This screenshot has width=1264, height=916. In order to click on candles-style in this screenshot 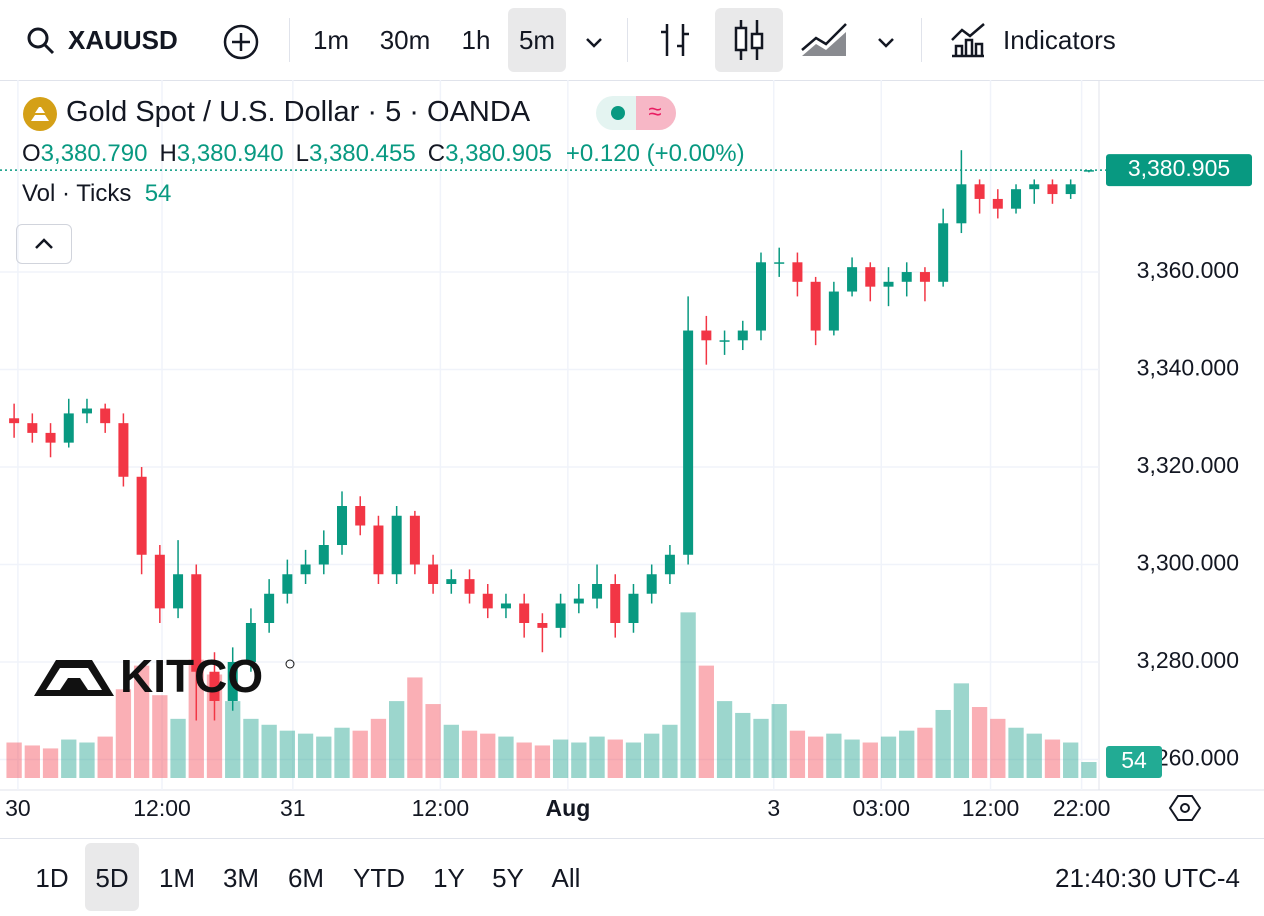, I will do `click(749, 40)`.